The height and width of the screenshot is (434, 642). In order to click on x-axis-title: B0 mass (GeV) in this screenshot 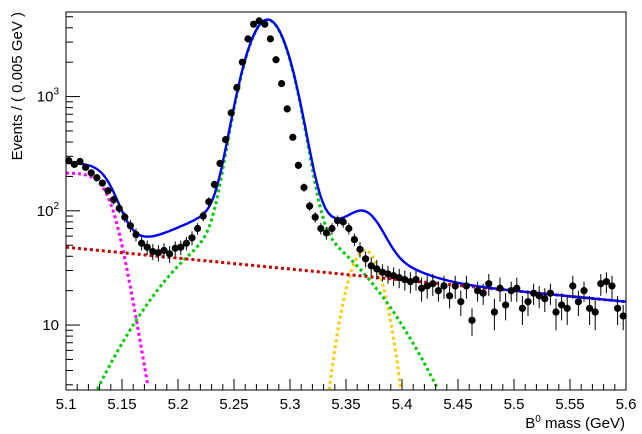, I will do `click(575, 423)`.